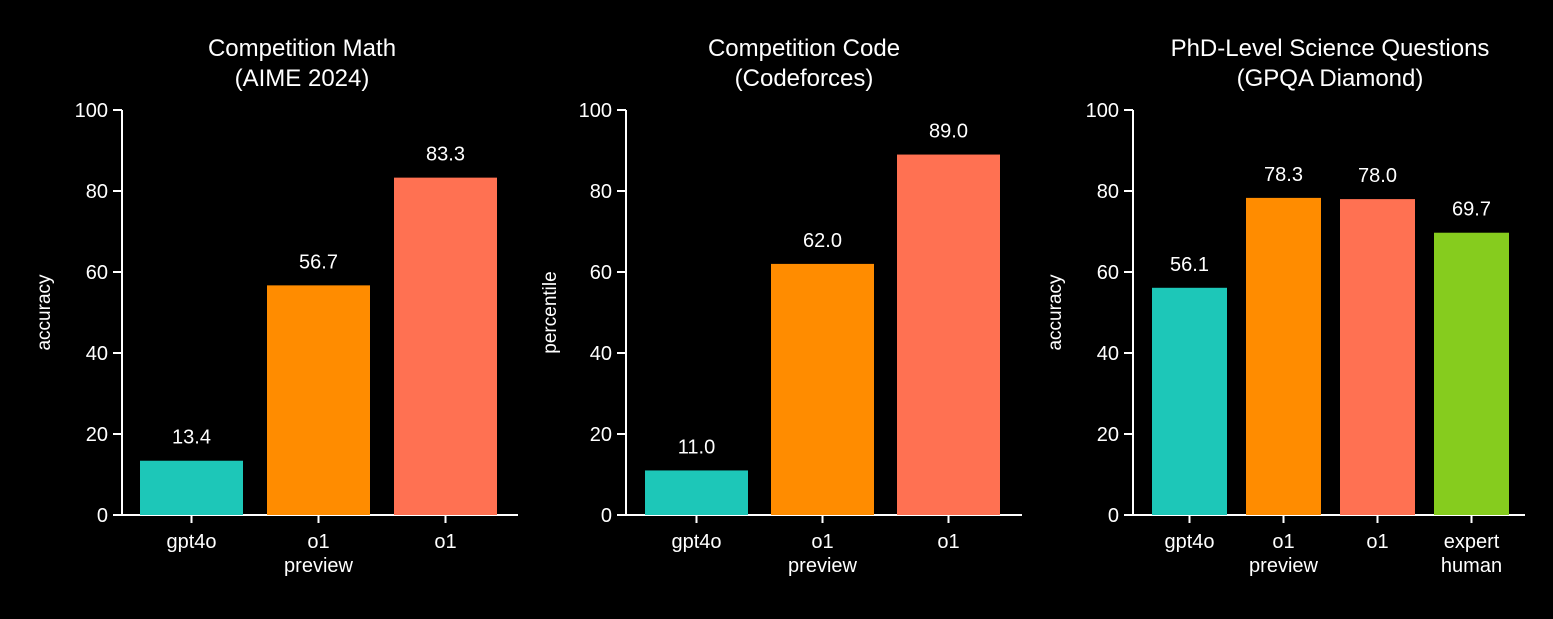 The height and width of the screenshot is (619, 1553). What do you see at coordinates (302, 78) in the screenshot?
I see `chart-subtitle: (AIME 2024)` at bounding box center [302, 78].